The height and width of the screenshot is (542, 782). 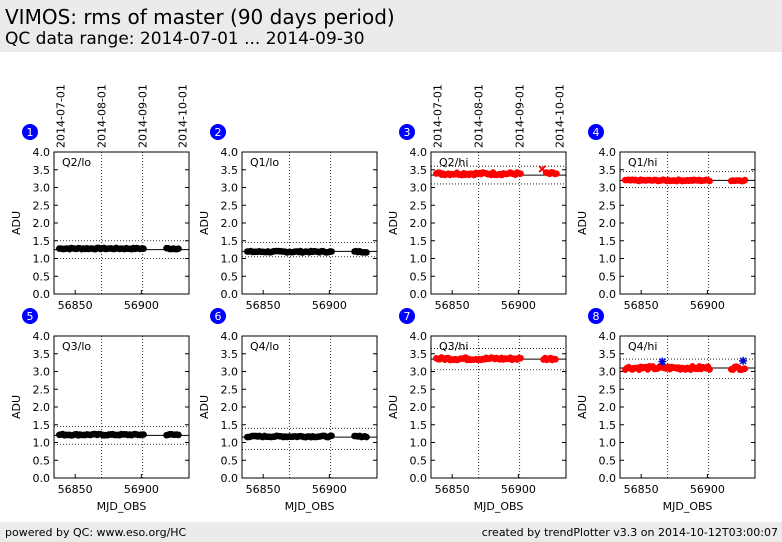 I want to click on panel-number: 1, so click(x=30, y=132).